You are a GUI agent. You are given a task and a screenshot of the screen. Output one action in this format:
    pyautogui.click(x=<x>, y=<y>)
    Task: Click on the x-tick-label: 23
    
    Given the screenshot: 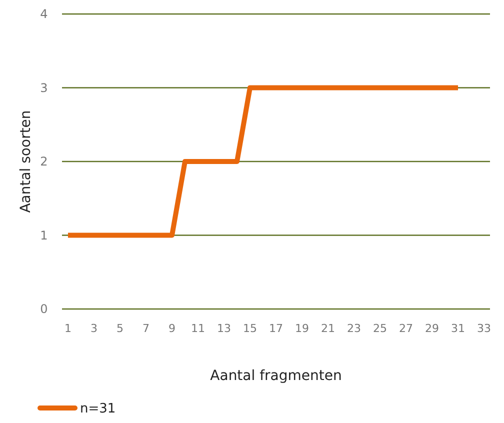 What is the action you would take?
    pyautogui.click(x=354, y=328)
    